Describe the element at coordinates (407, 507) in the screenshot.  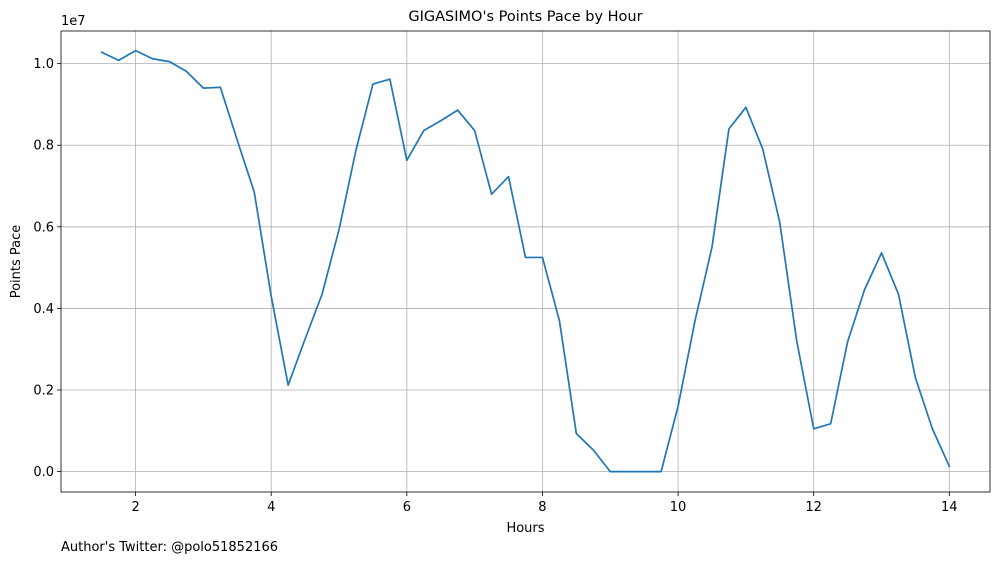
I see `x-tick-label: 6` at that location.